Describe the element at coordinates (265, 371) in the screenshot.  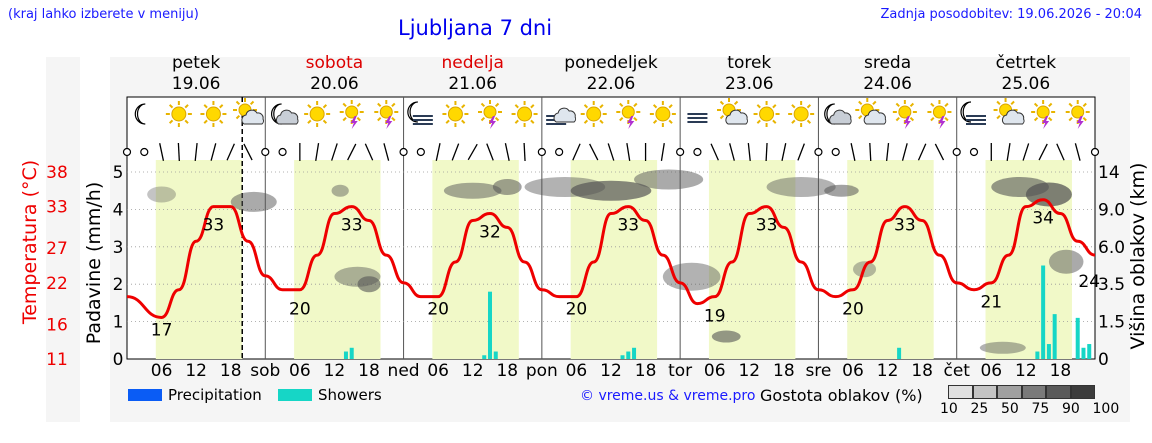
I see `x-day-label-1: sob` at that location.